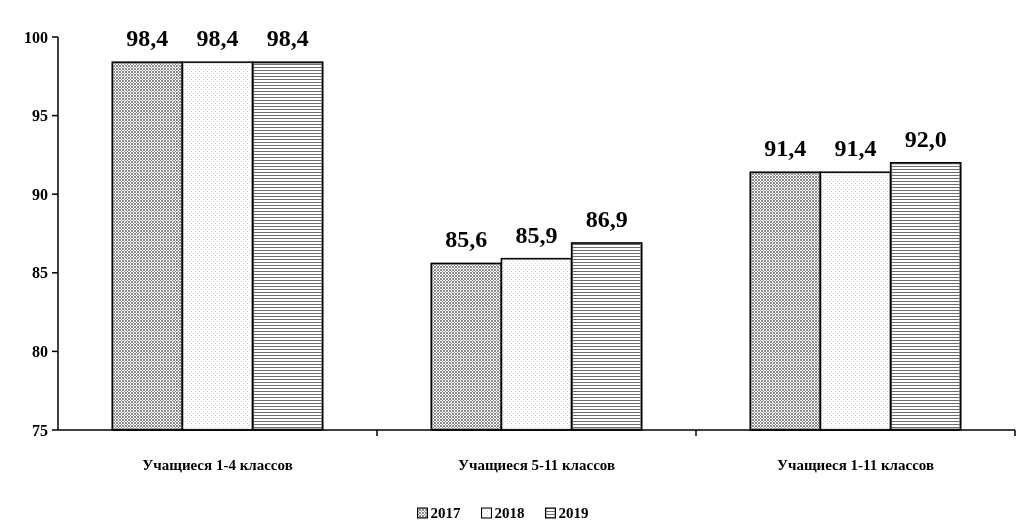 The image size is (1027, 530). Describe the element at coordinates (40, 194) in the screenshot. I see `y-tick-label: 90` at that location.